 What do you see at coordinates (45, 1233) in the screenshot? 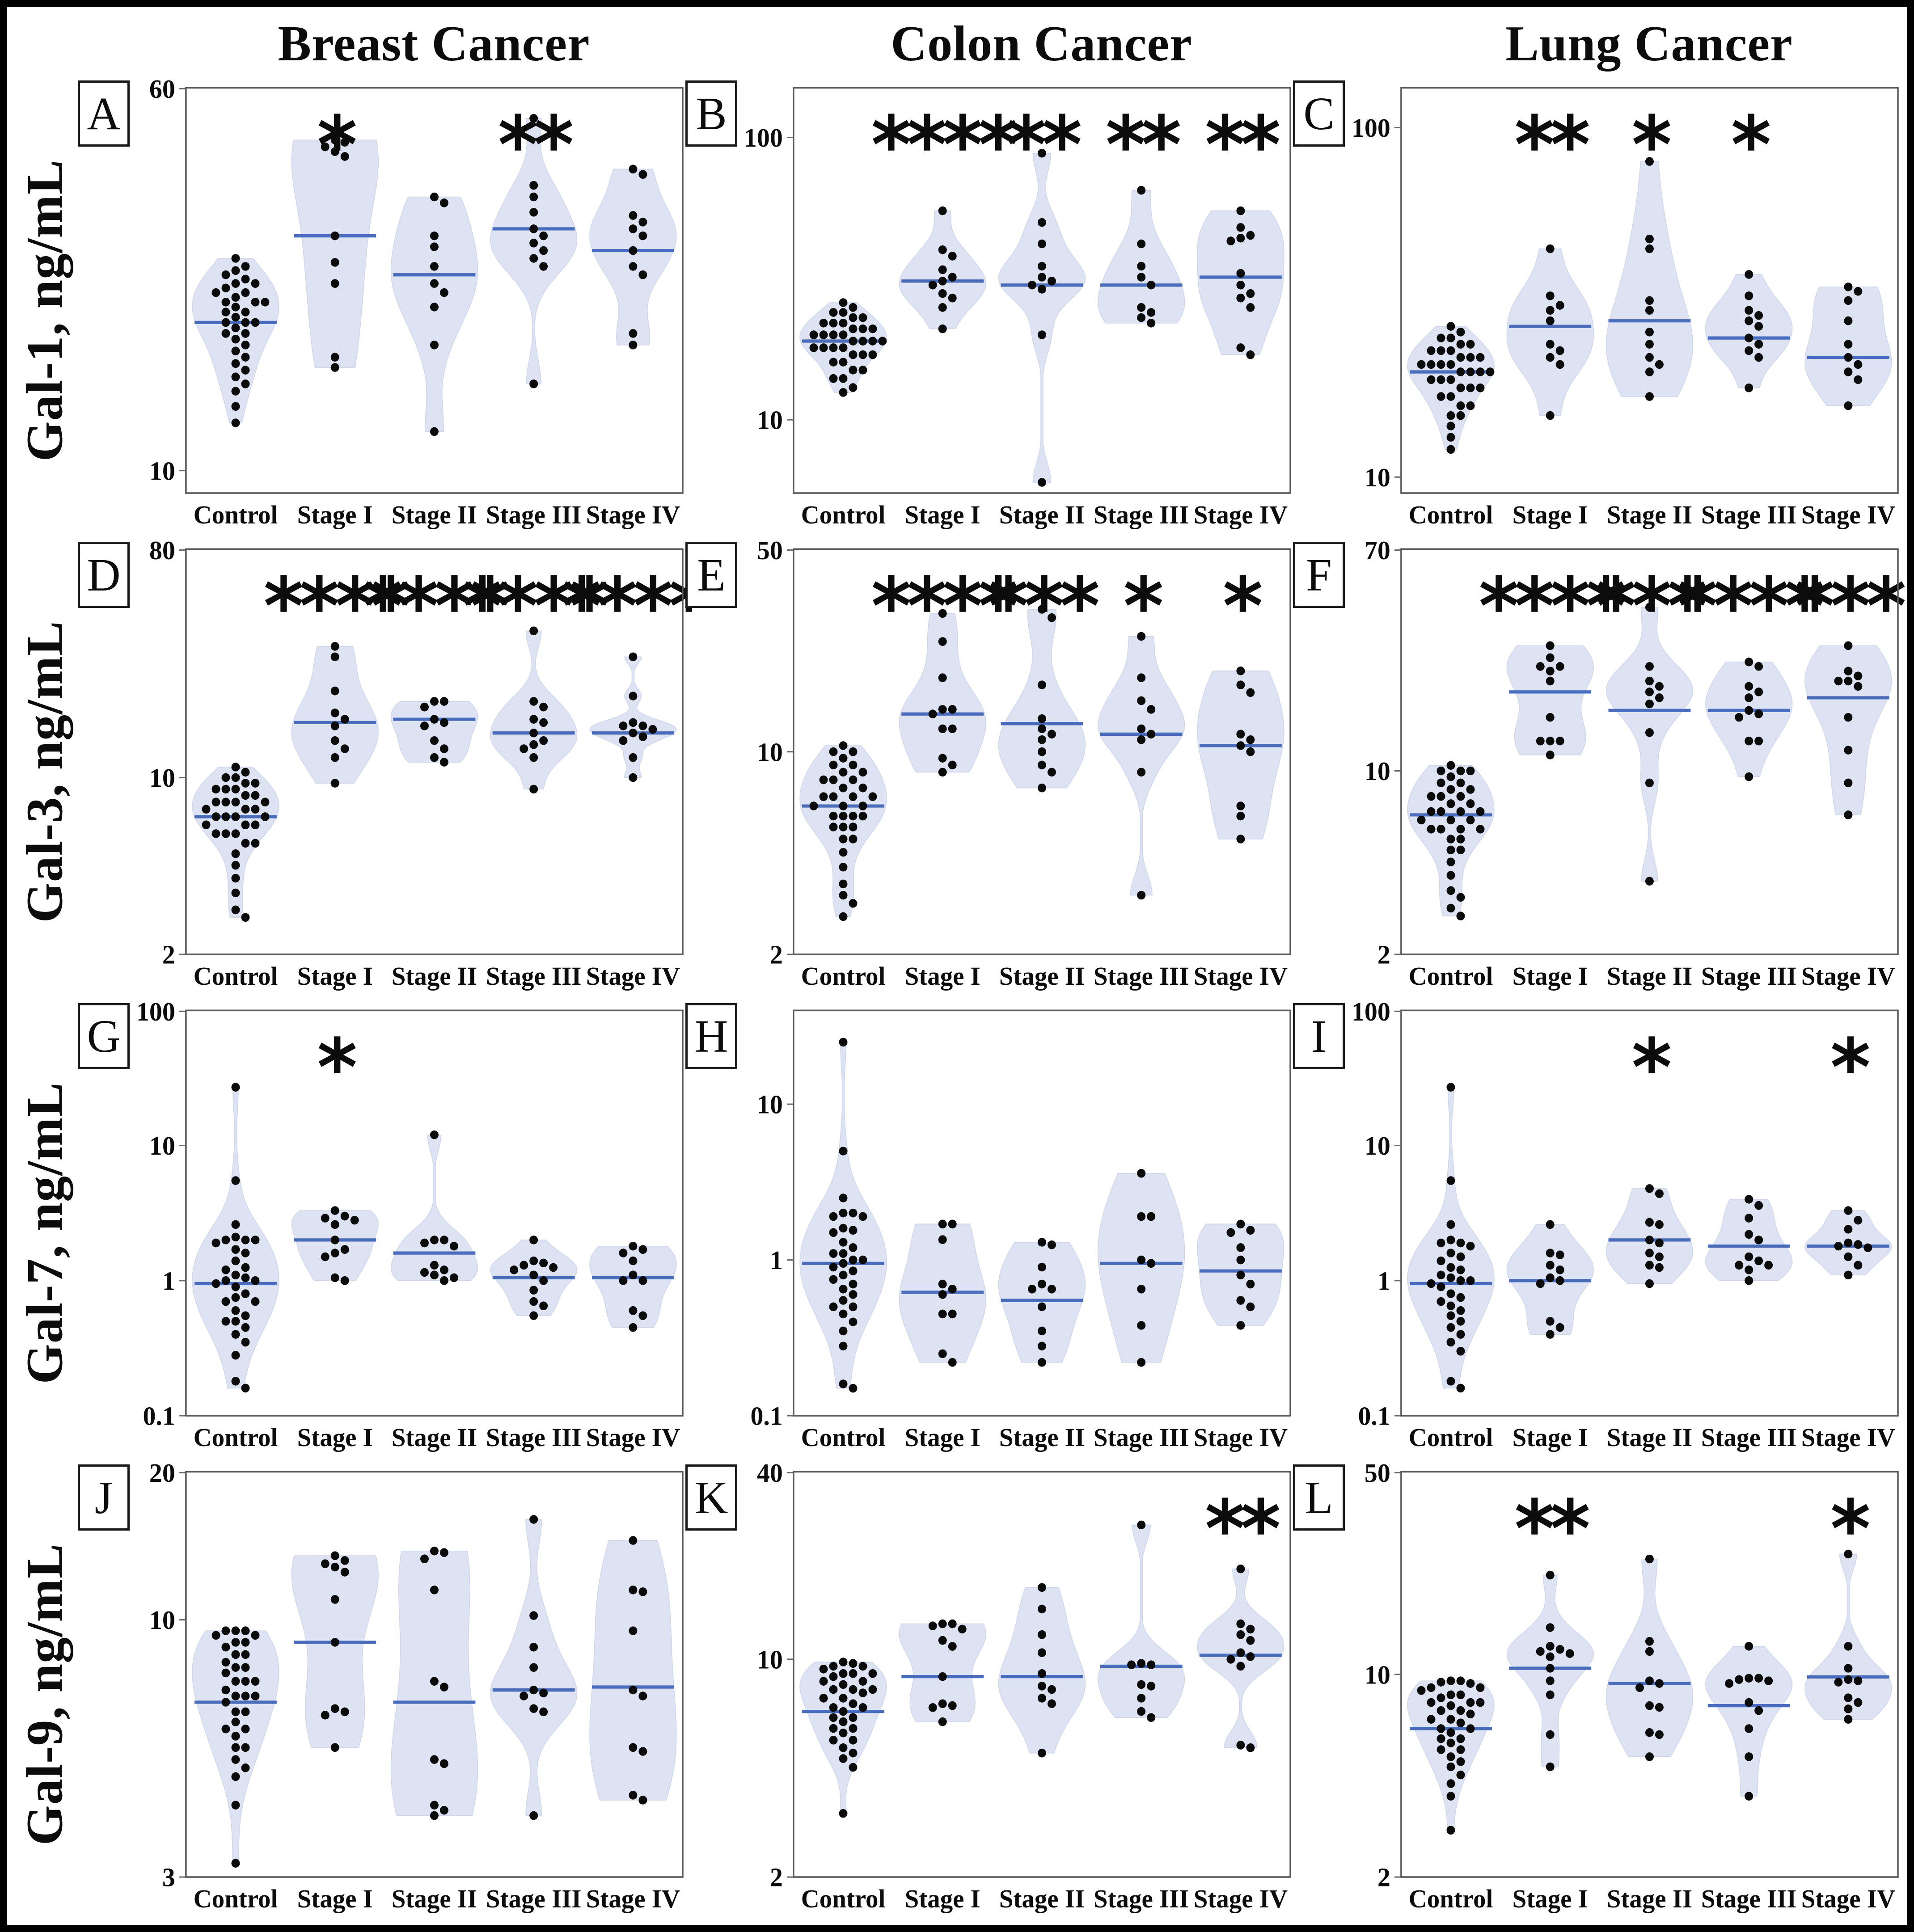
I see `row-label-gal7: Gal-7, ng/mL` at bounding box center [45, 1233].